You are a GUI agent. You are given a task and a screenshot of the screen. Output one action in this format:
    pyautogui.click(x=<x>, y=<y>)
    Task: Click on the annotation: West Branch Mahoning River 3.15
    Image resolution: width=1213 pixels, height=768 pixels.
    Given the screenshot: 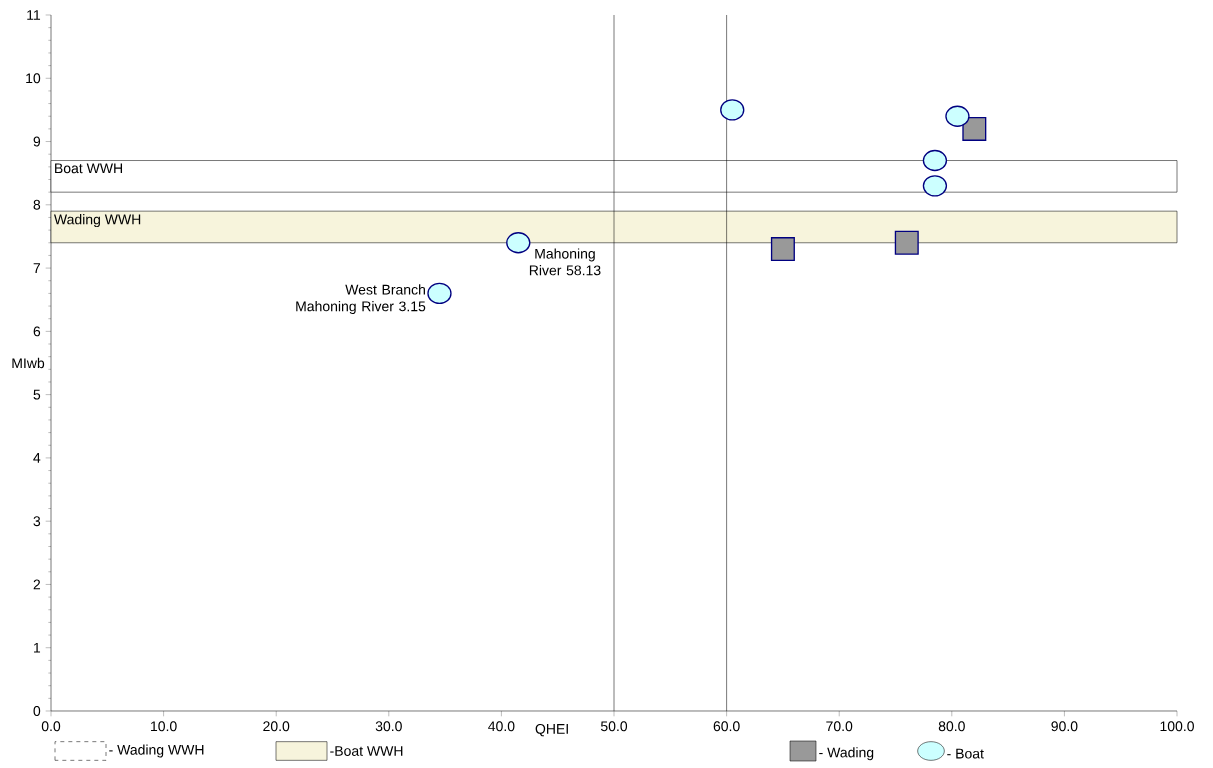 What is the action you would take?
    pyautogui.click(x=361, y=299)
    